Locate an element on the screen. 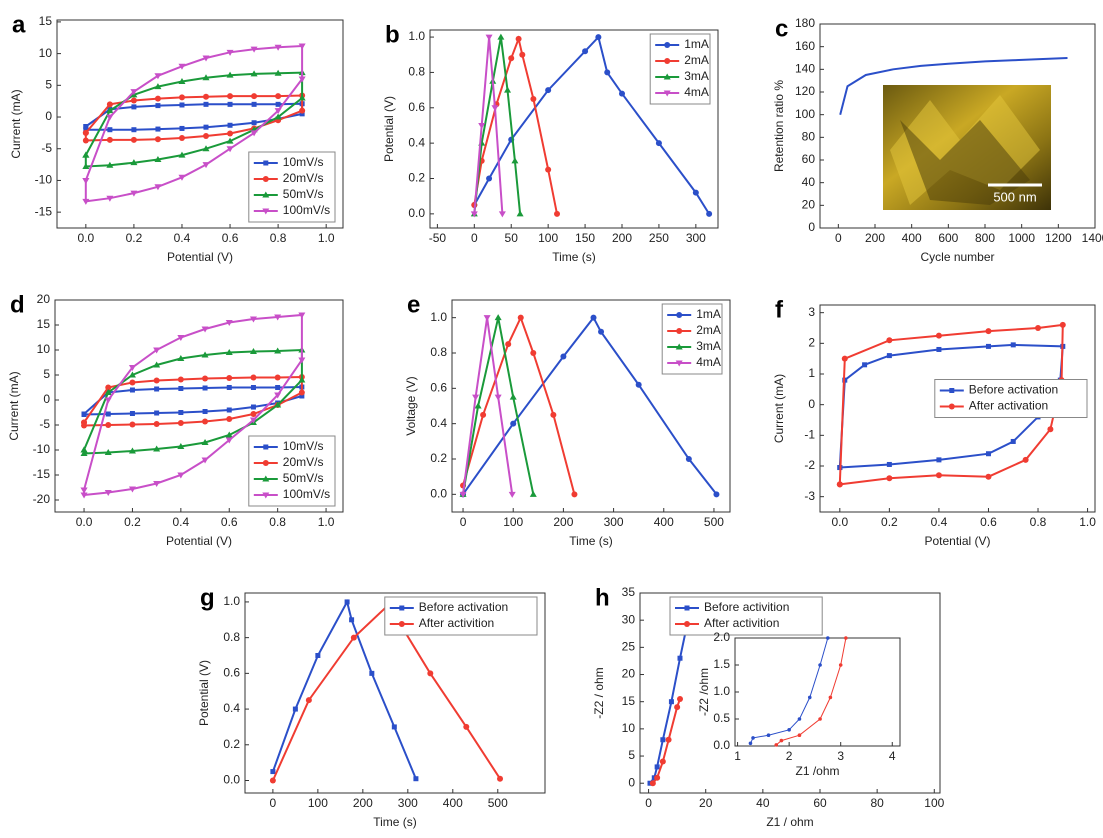 The height and width of the screenshot is (838, 1103). legend-label: Before activition is located at coordinates (746, 607).